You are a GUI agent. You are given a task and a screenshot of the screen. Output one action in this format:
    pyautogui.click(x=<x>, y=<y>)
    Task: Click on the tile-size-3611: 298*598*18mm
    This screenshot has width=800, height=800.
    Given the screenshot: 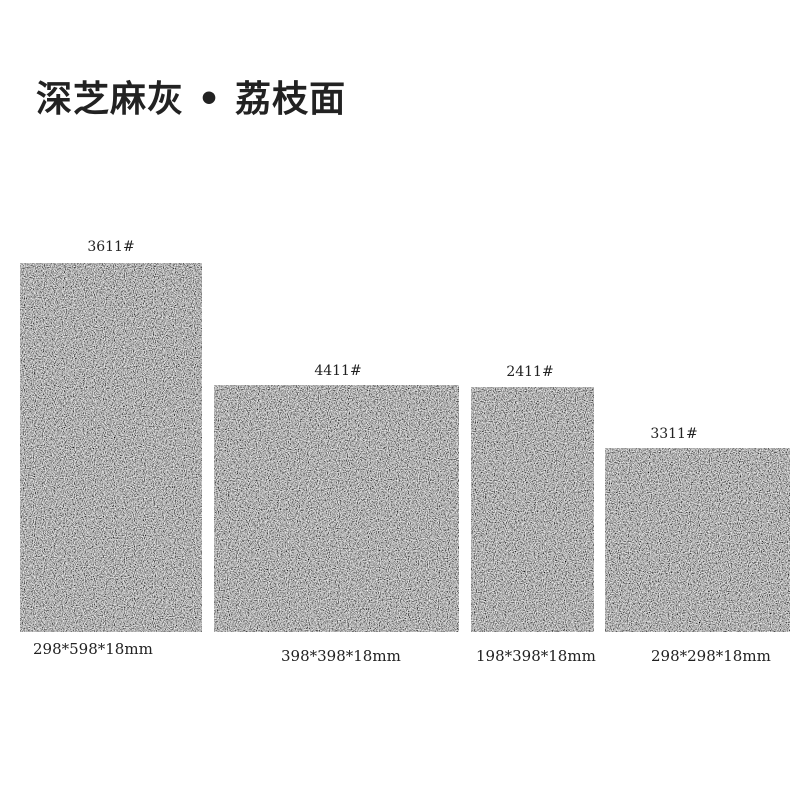 What is the action you would take?
    pyautogui.click(x=93, y=649)
    